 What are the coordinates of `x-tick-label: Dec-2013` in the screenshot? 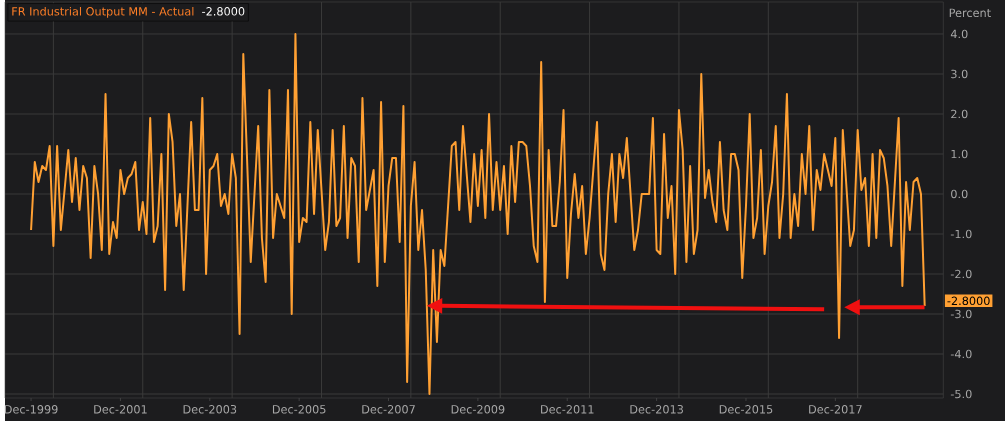 It's located at (656, 409).